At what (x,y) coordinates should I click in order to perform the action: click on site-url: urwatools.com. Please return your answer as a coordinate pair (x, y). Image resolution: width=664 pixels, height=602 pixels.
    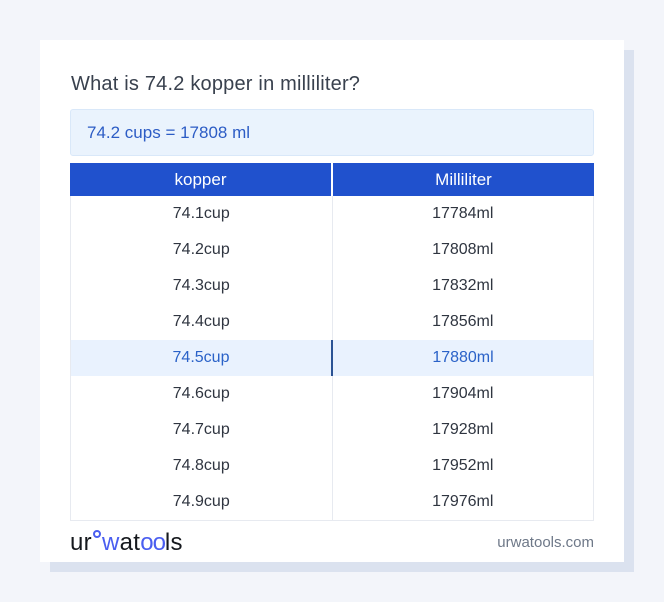
    Looking at the image, I should click on (545, 542).